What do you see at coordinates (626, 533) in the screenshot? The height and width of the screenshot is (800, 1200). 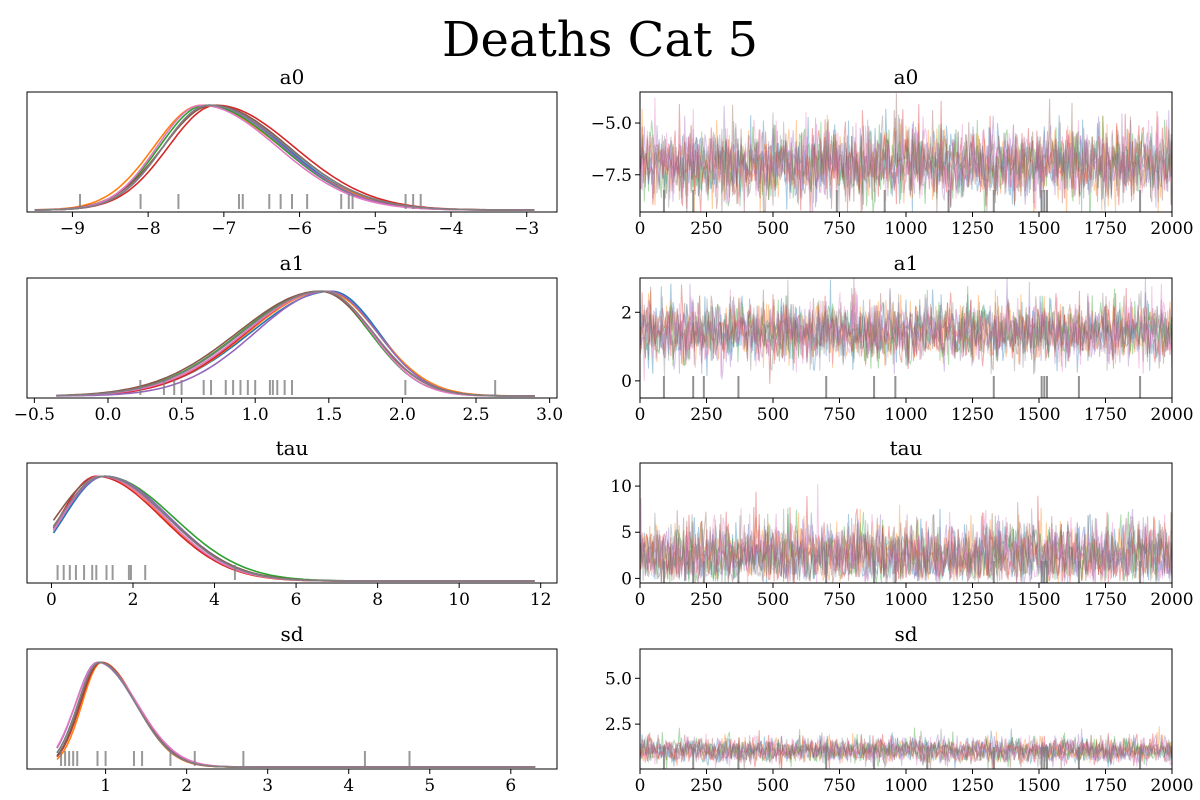 I see `y-tick-label: 5` at bounding box center [626, 533].